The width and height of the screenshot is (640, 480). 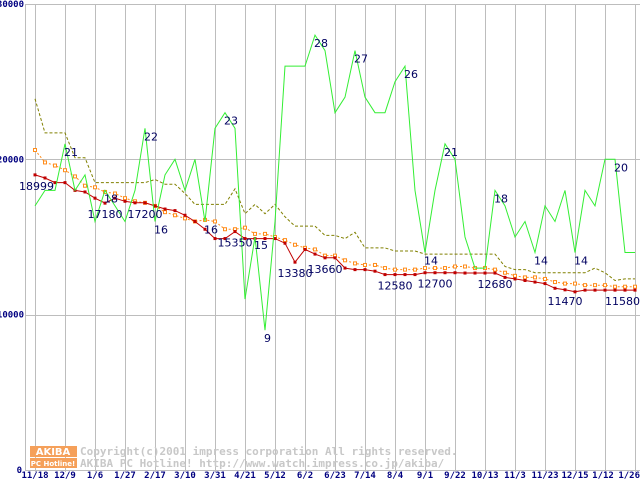 I want to click on min-price-label: 13660, so click(x=325, y=269).